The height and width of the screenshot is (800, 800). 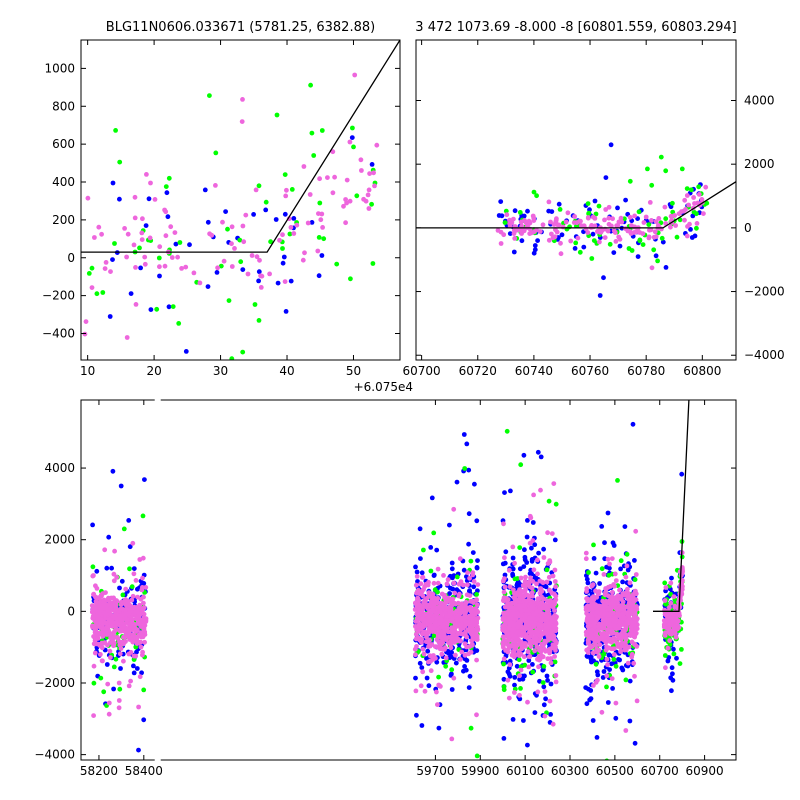 I want to click on x-tick-label: 60500, so click(x=615, y=771).